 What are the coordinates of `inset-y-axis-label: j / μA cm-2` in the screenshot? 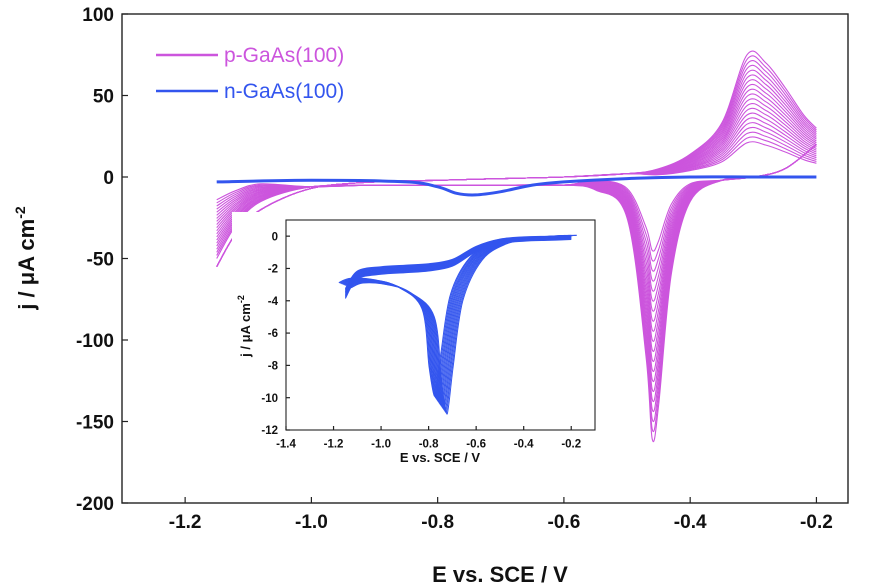 It's located at (244, 326).